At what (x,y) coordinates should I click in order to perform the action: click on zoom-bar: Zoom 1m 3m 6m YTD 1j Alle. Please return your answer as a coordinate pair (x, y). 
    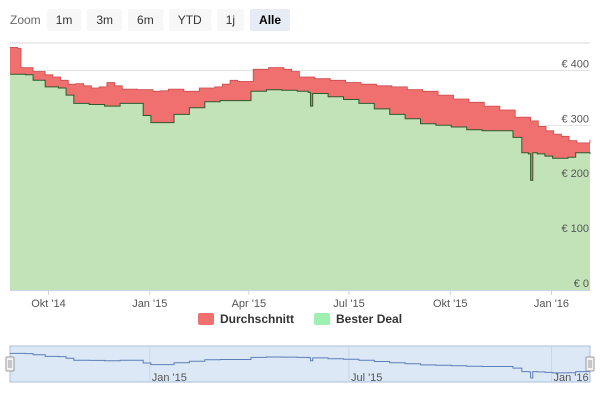
    Looking at the image, I should click on (148, 20).